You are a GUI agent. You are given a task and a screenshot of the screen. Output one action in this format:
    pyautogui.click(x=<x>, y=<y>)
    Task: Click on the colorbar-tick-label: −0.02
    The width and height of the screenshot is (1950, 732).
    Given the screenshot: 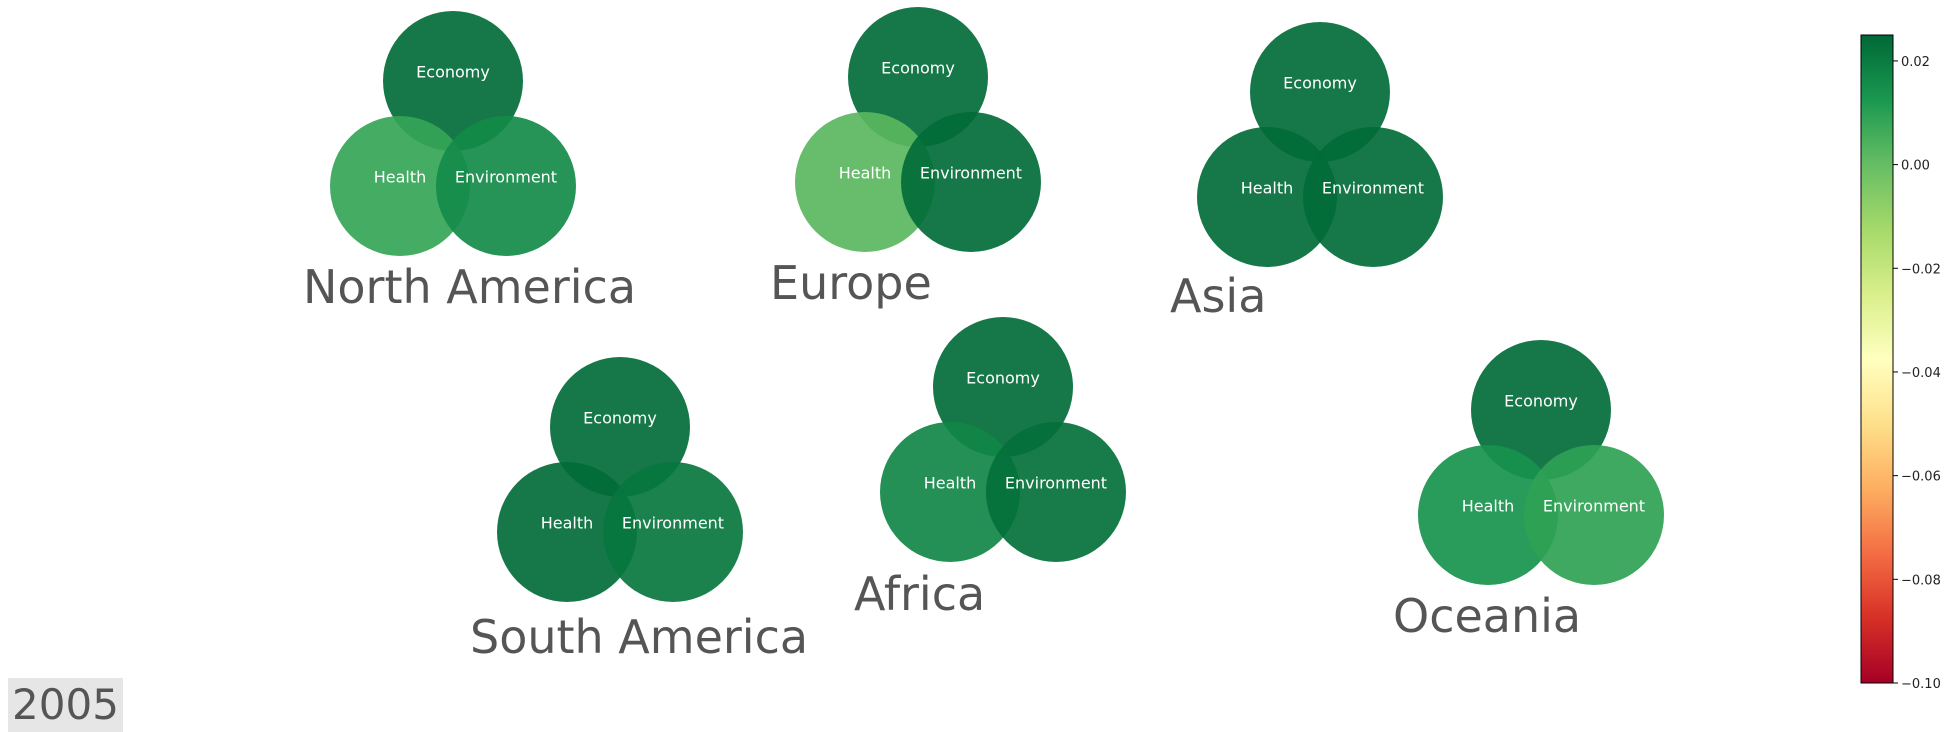 What is the action you would take?
    pyautogui.click(x=1921, y=269)
    